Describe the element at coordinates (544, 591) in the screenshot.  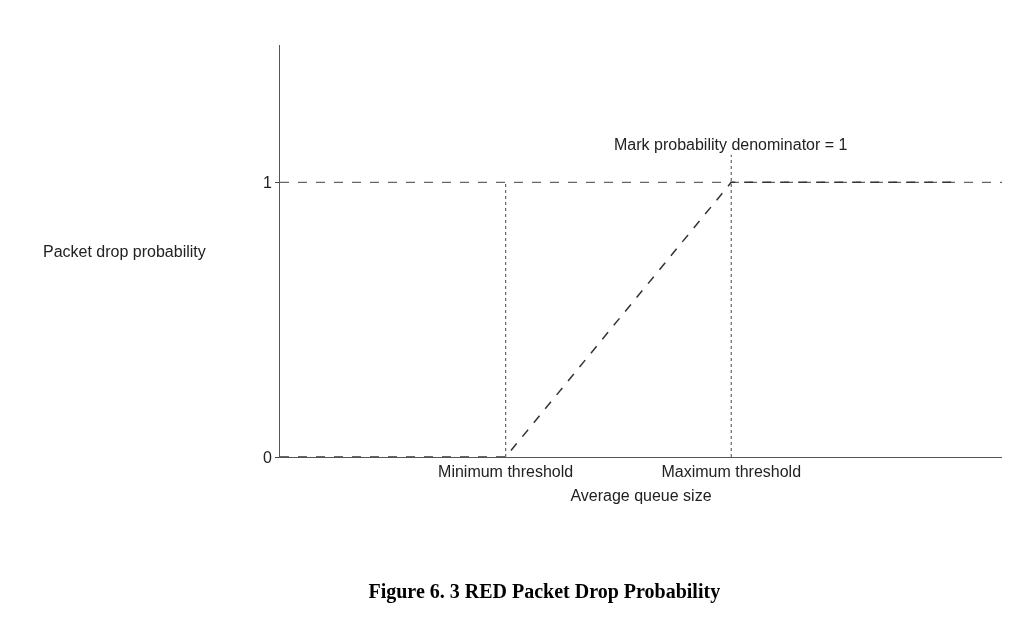
I see `text: Figure 6. 3 RED Packet Drop Probability` at that location.